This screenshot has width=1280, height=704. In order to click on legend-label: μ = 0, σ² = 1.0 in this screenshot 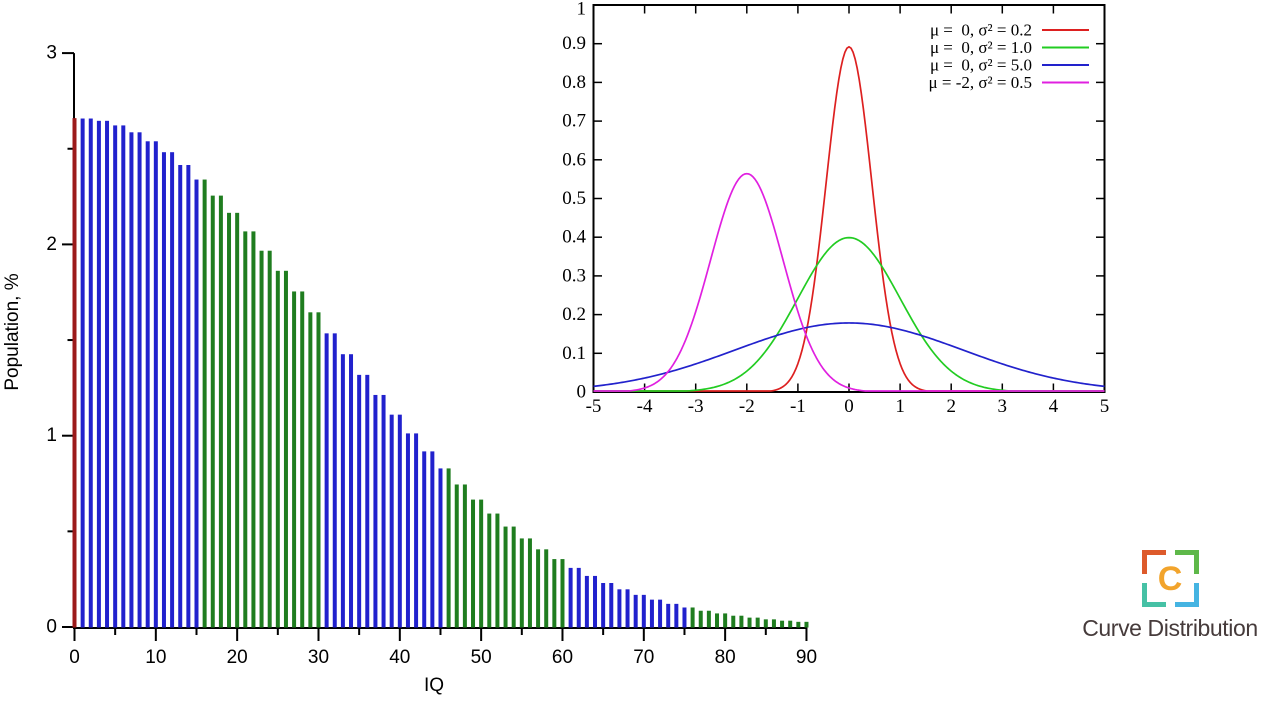, I will do `click(981, 47)`.